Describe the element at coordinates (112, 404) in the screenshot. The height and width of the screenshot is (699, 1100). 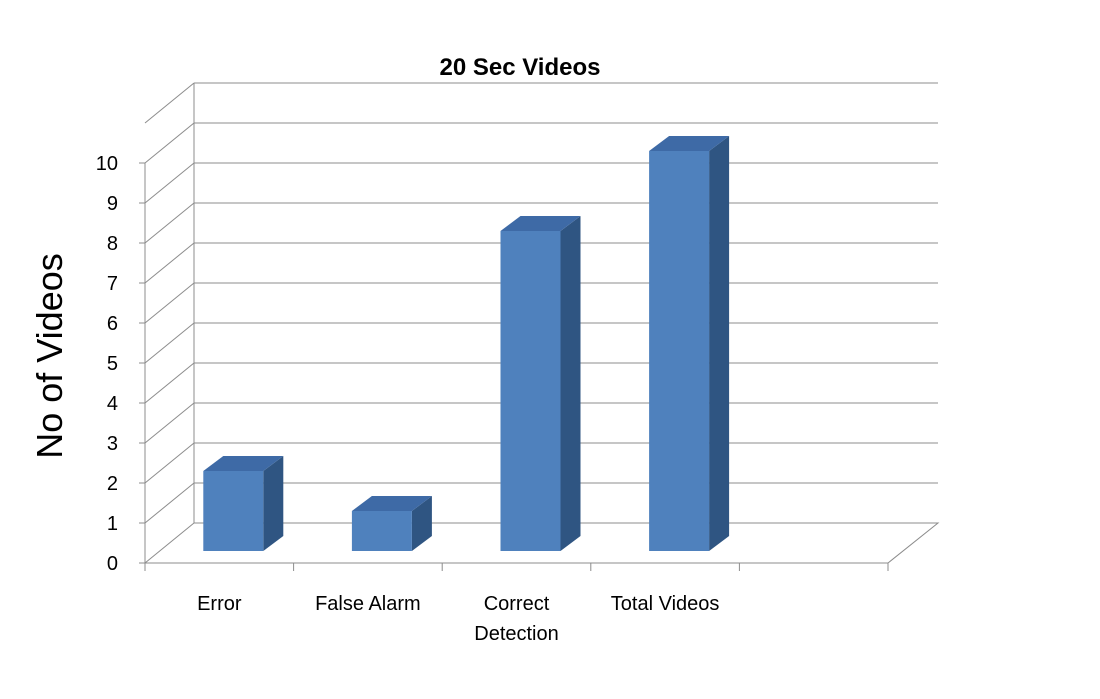
I see `y-tick-label: 4` at that location.